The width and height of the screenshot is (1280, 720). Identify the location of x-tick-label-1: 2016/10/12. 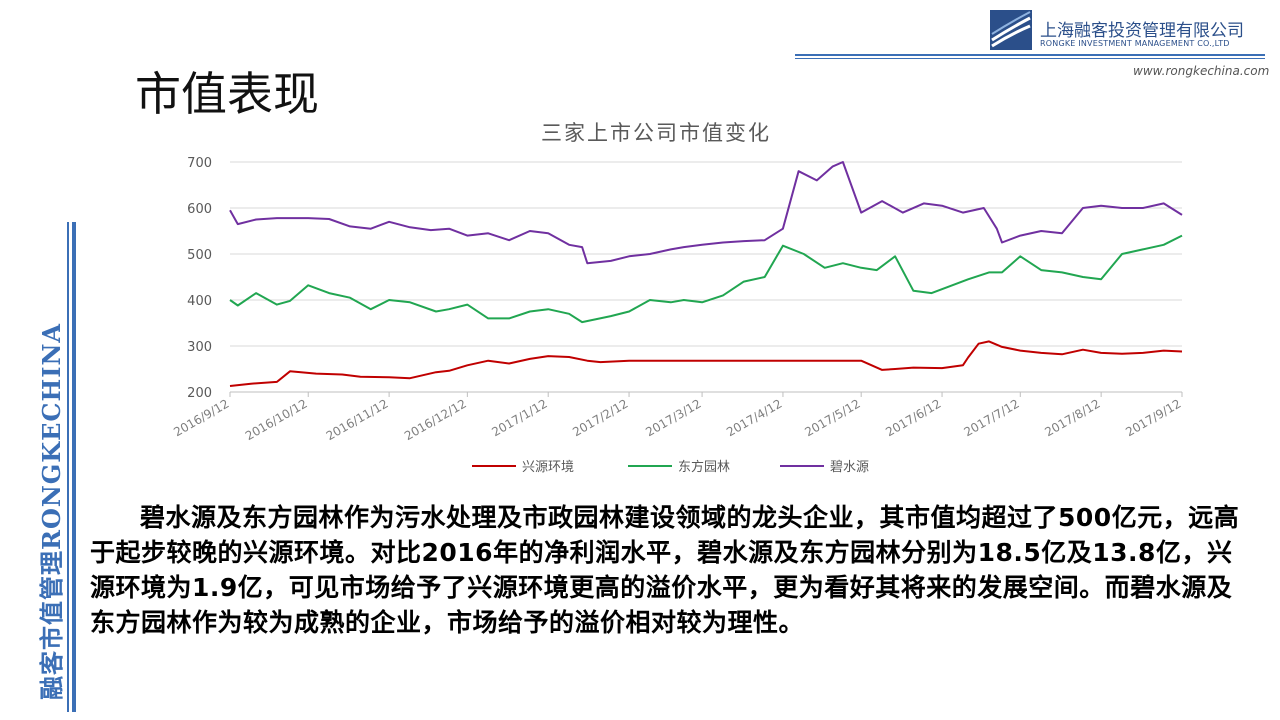
(276, 419).